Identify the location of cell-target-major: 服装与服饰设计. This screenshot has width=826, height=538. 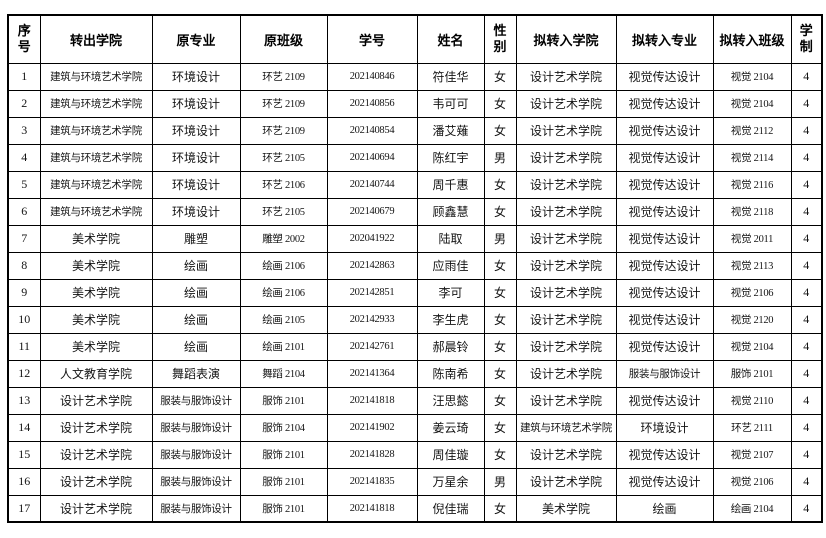
(664, 373).